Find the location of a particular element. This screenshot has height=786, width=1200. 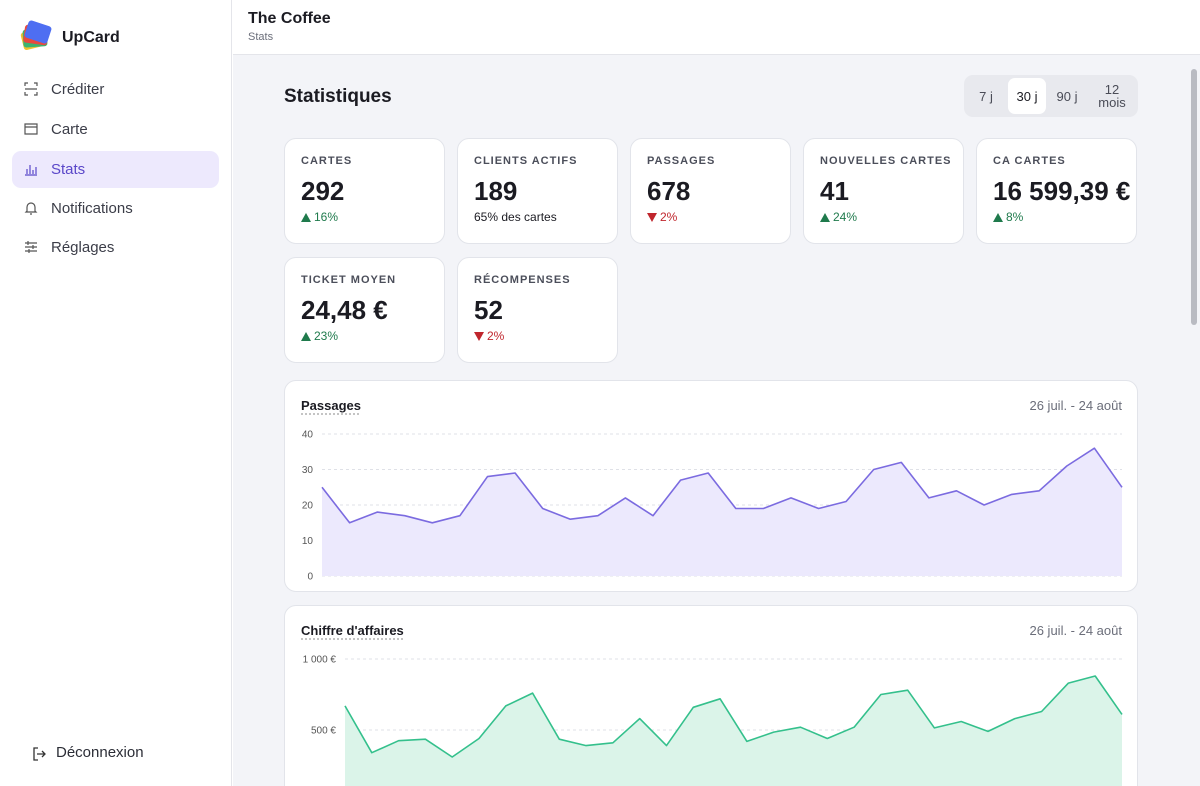

stat-card: CLIENTS ACTIFS 189 65% des cartes is located at coordinates (537, 191).